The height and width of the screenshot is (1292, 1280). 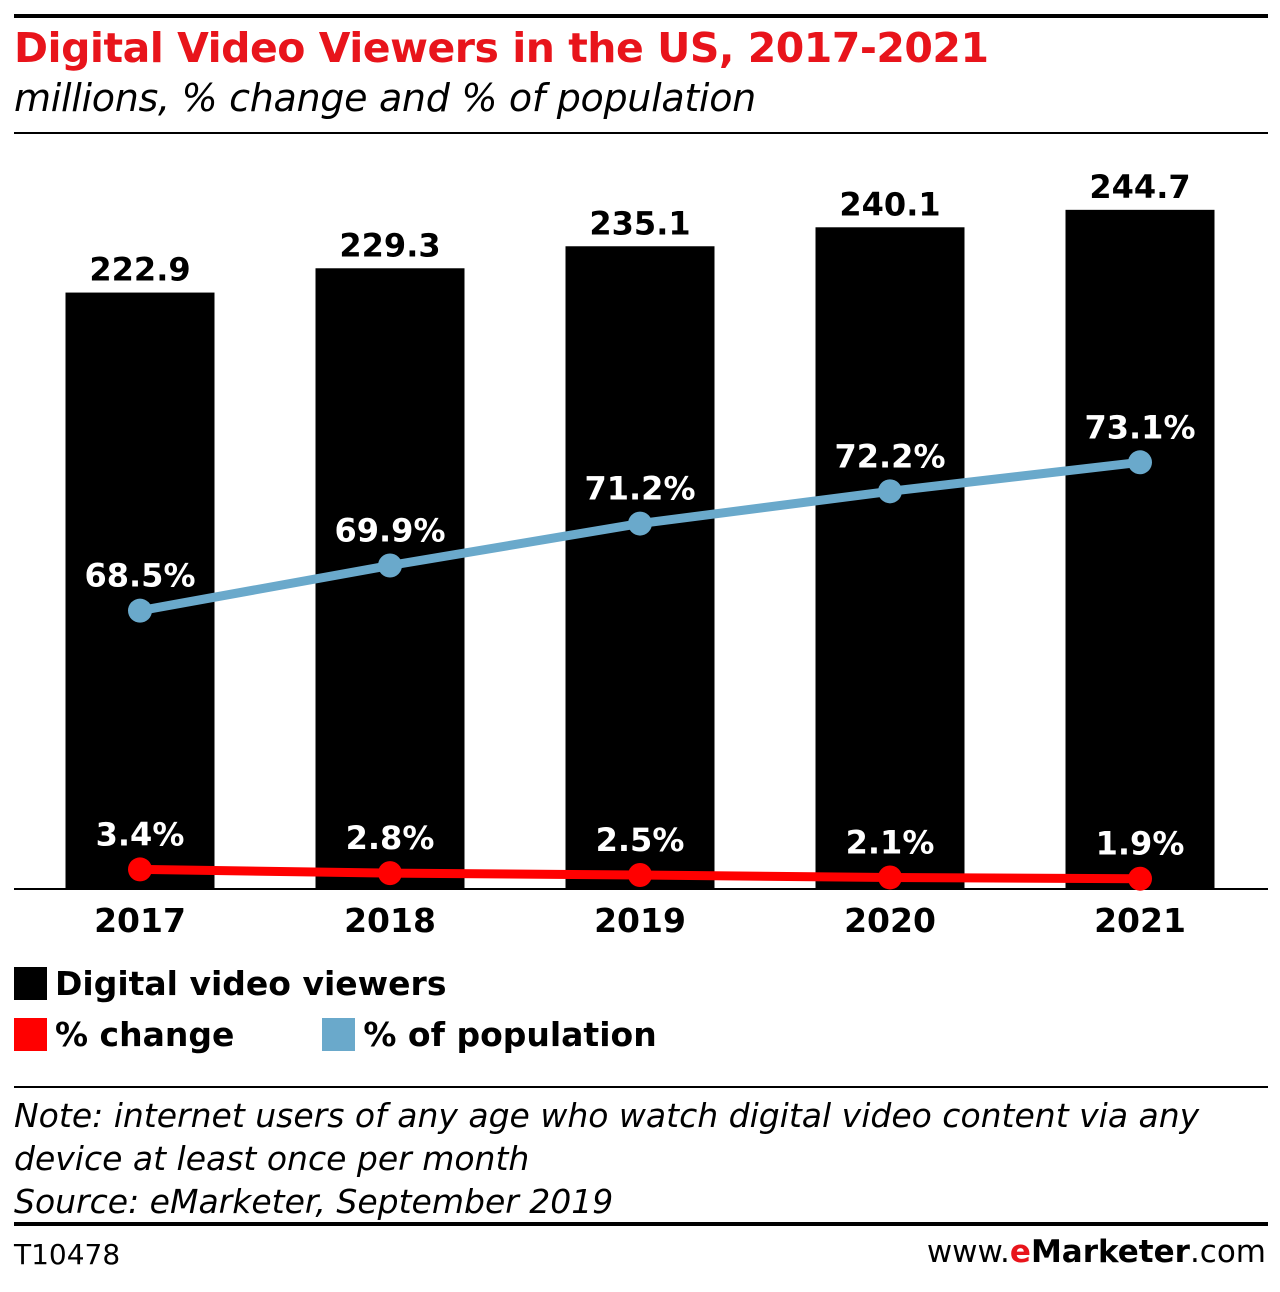 What do you see at coordinates (389, 245) in the screenshot?
I see `bar-label-2018: 229.3` at bounding box center [389, 245].